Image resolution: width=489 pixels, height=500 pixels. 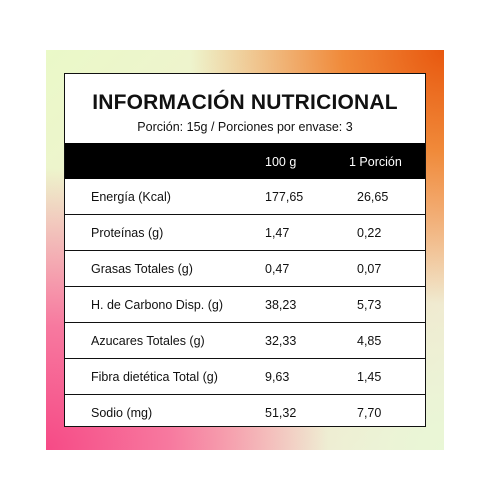 I want to click on value-portion: 0,07, so click(x=369, y=269).